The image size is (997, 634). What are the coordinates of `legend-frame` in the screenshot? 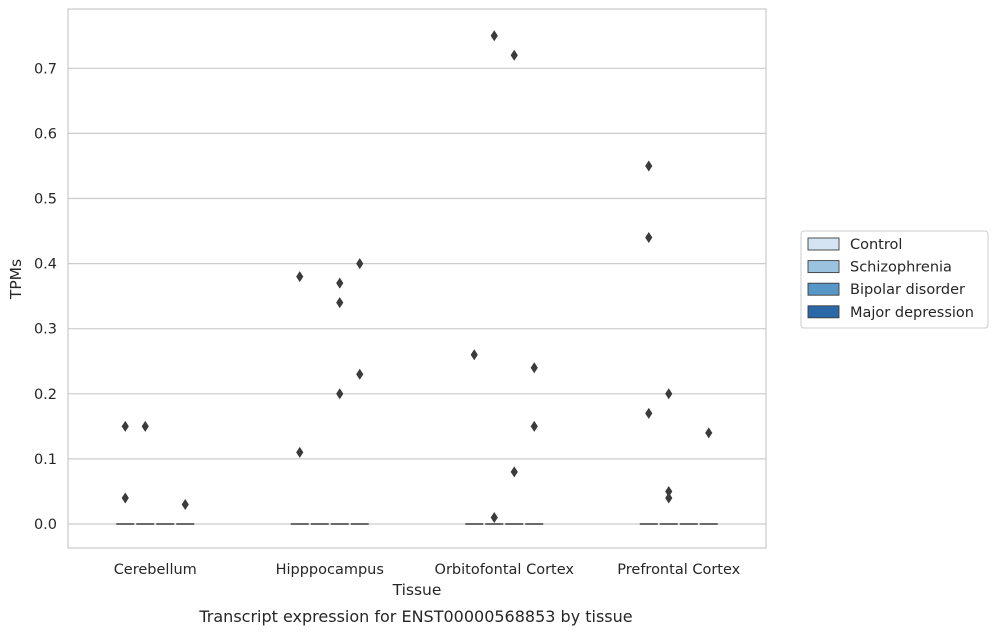 It's located at (894, 279).